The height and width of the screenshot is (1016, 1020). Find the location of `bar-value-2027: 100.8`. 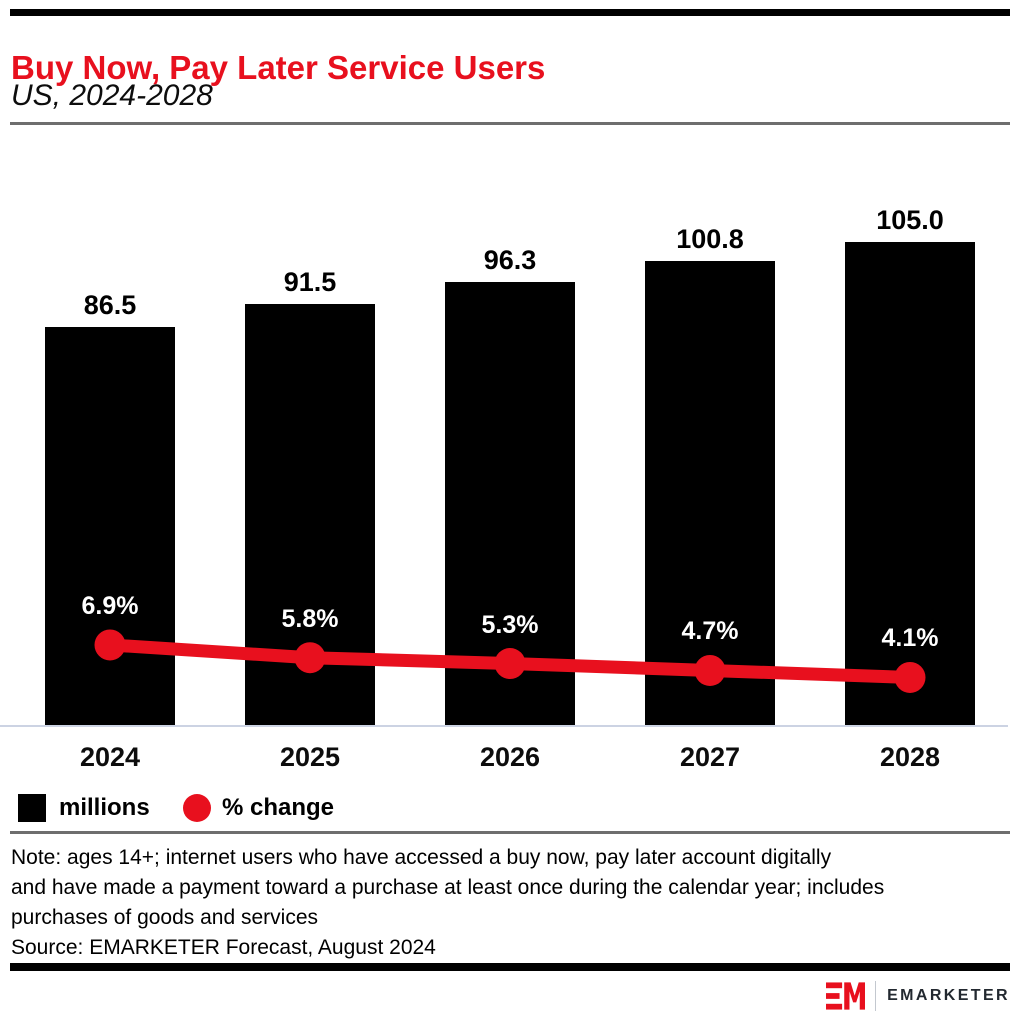

bar-value-2027: 100.8 is located at coordinates (710, 239).